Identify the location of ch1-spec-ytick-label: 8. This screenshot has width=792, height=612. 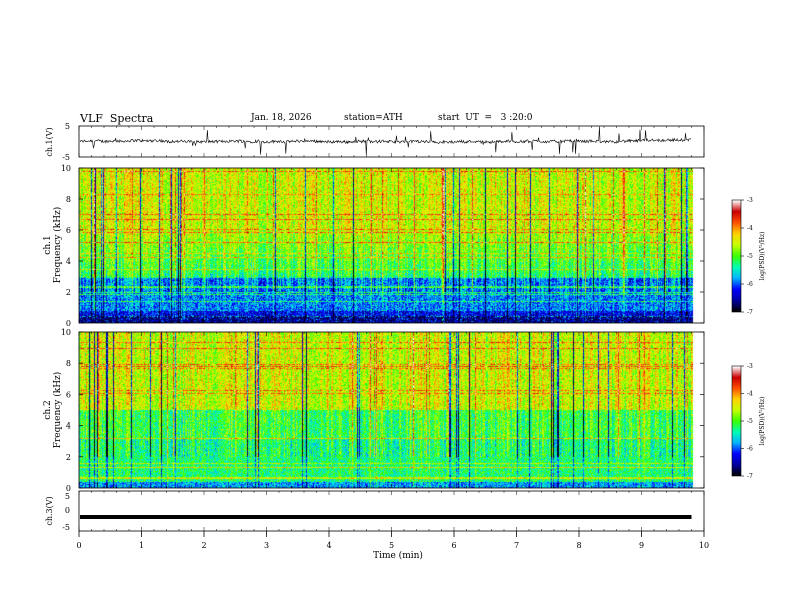
(68, 199).